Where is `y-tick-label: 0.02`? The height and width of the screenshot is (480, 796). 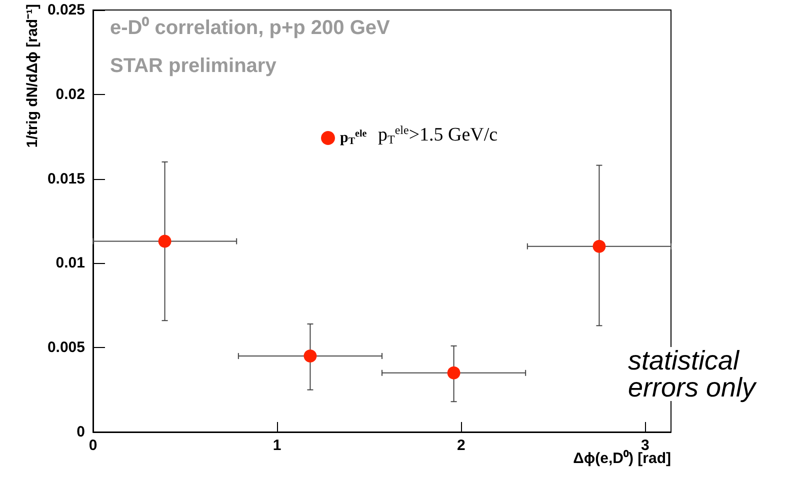
y-tick-label: 0.02 is located at coordinates (70, 94).